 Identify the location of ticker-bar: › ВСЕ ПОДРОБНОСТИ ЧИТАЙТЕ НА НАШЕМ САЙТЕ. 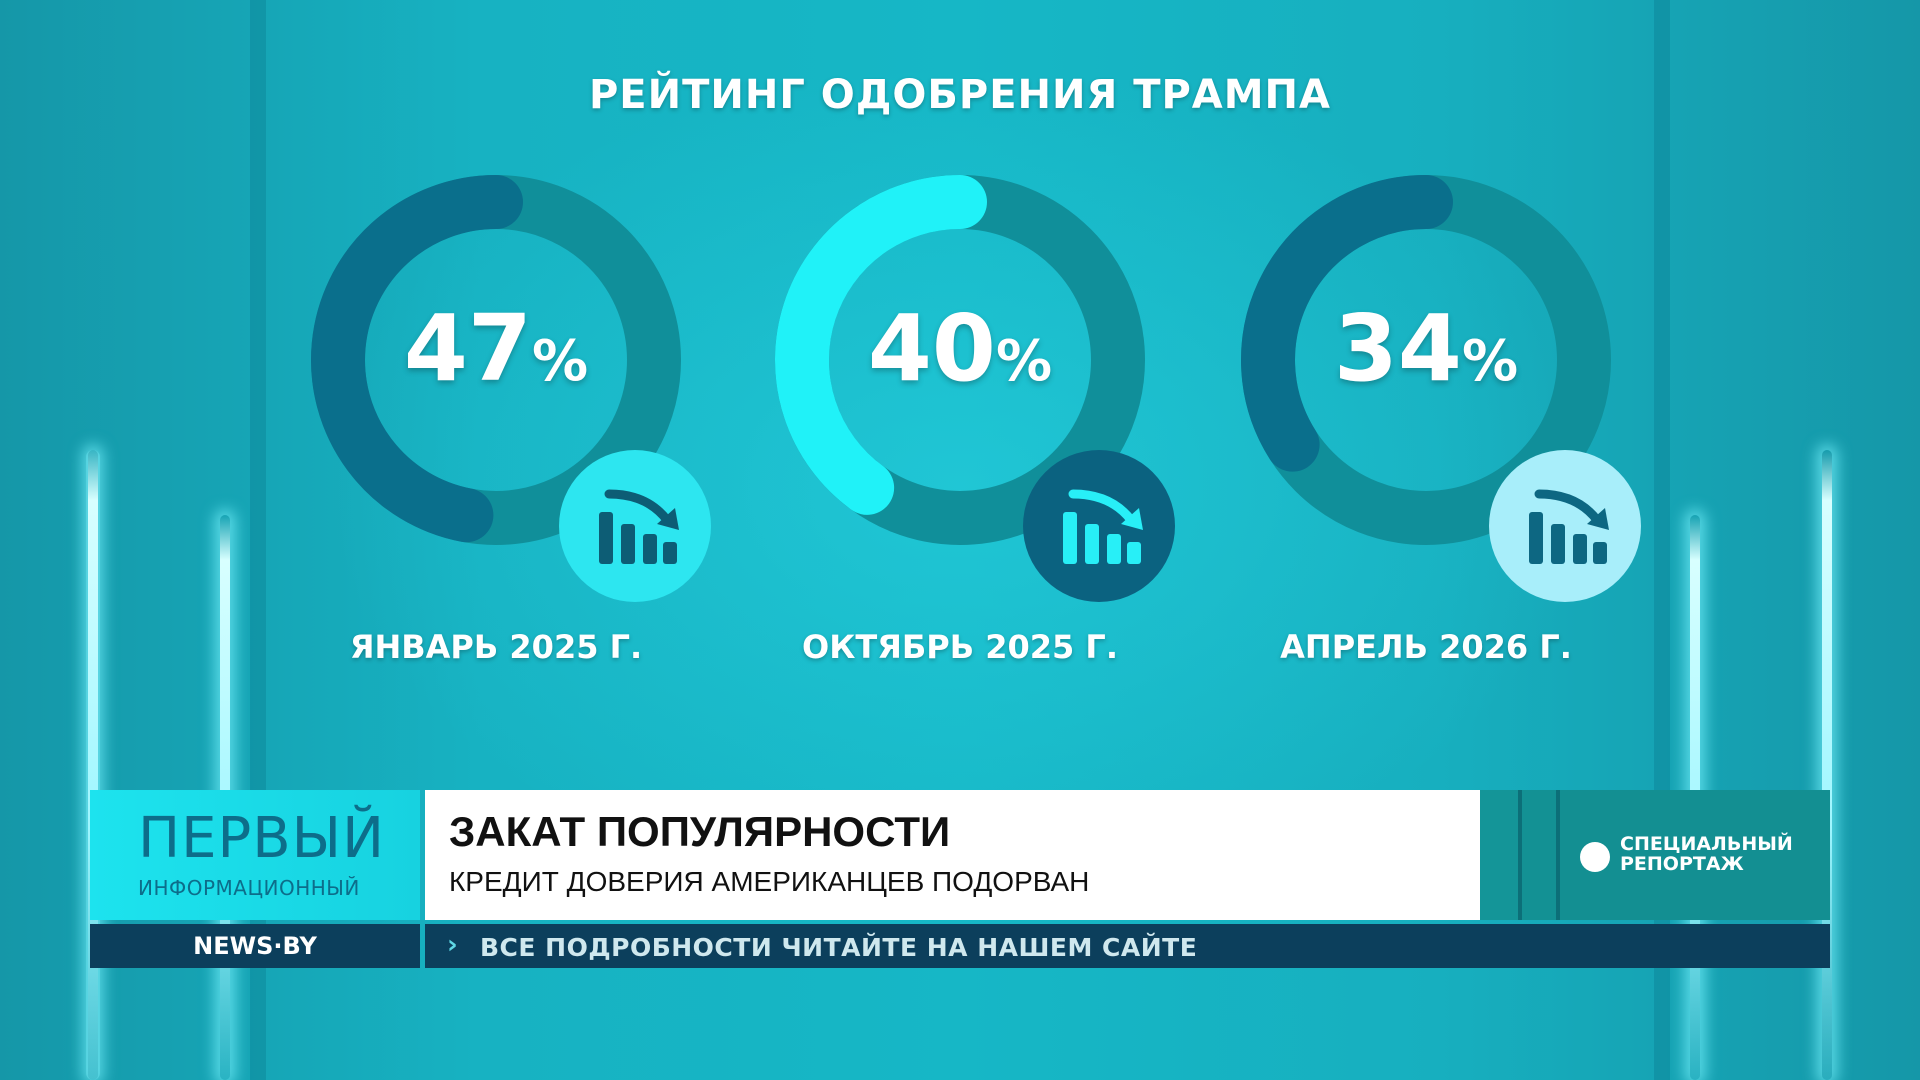
(1127, 946).